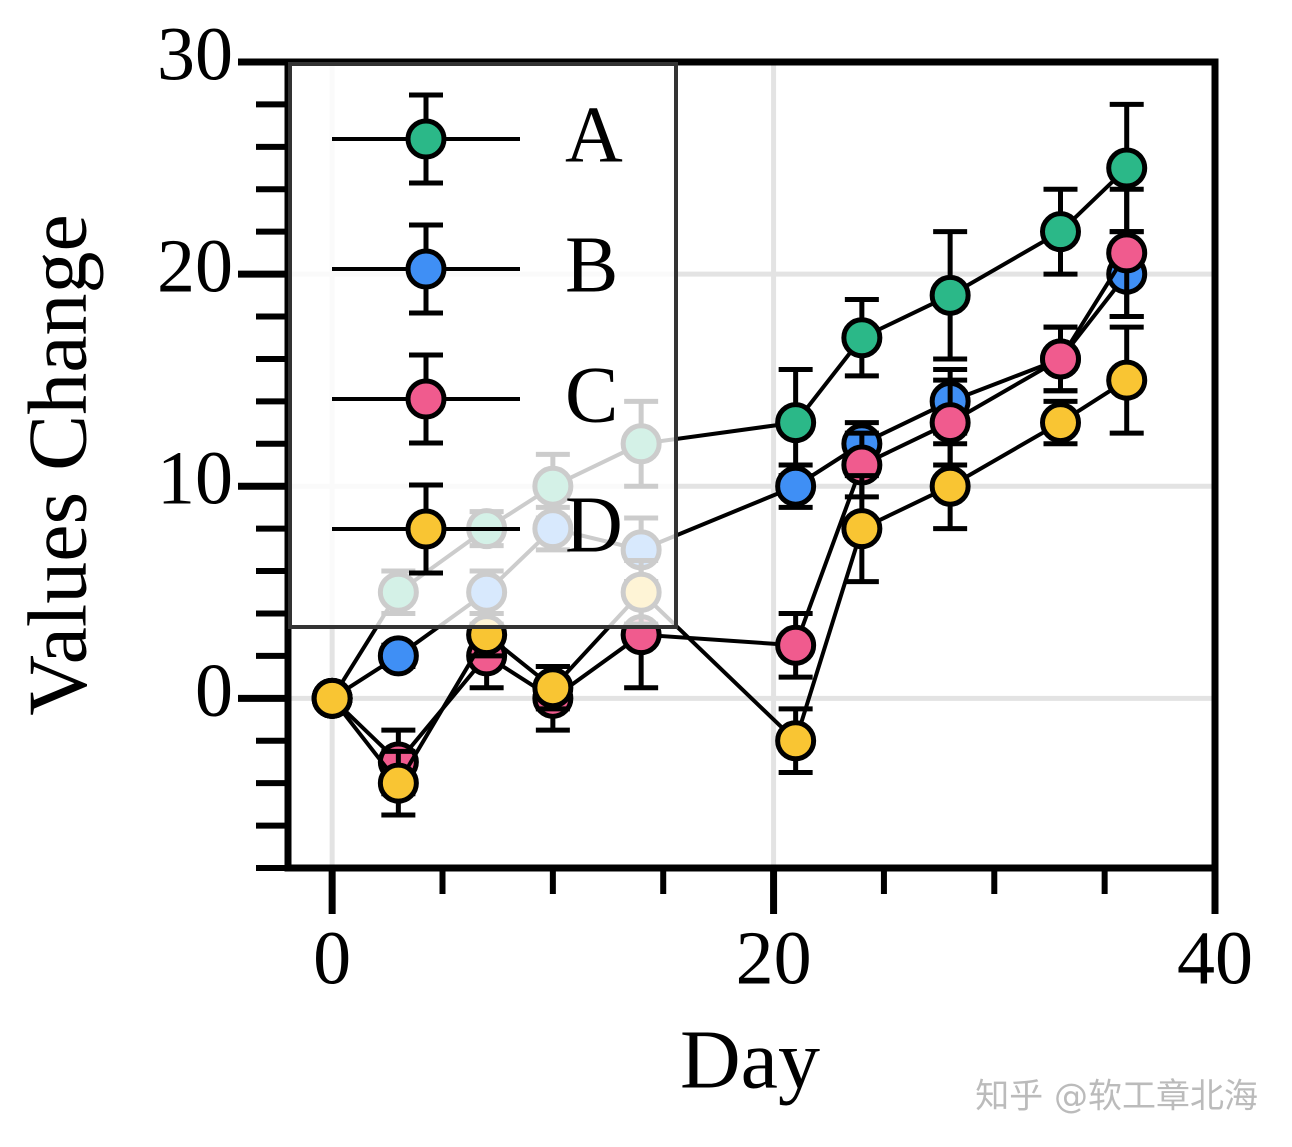 The height and width of the screenshot is (1147, 1292). I want to click on legend-box, so click(483, 345).